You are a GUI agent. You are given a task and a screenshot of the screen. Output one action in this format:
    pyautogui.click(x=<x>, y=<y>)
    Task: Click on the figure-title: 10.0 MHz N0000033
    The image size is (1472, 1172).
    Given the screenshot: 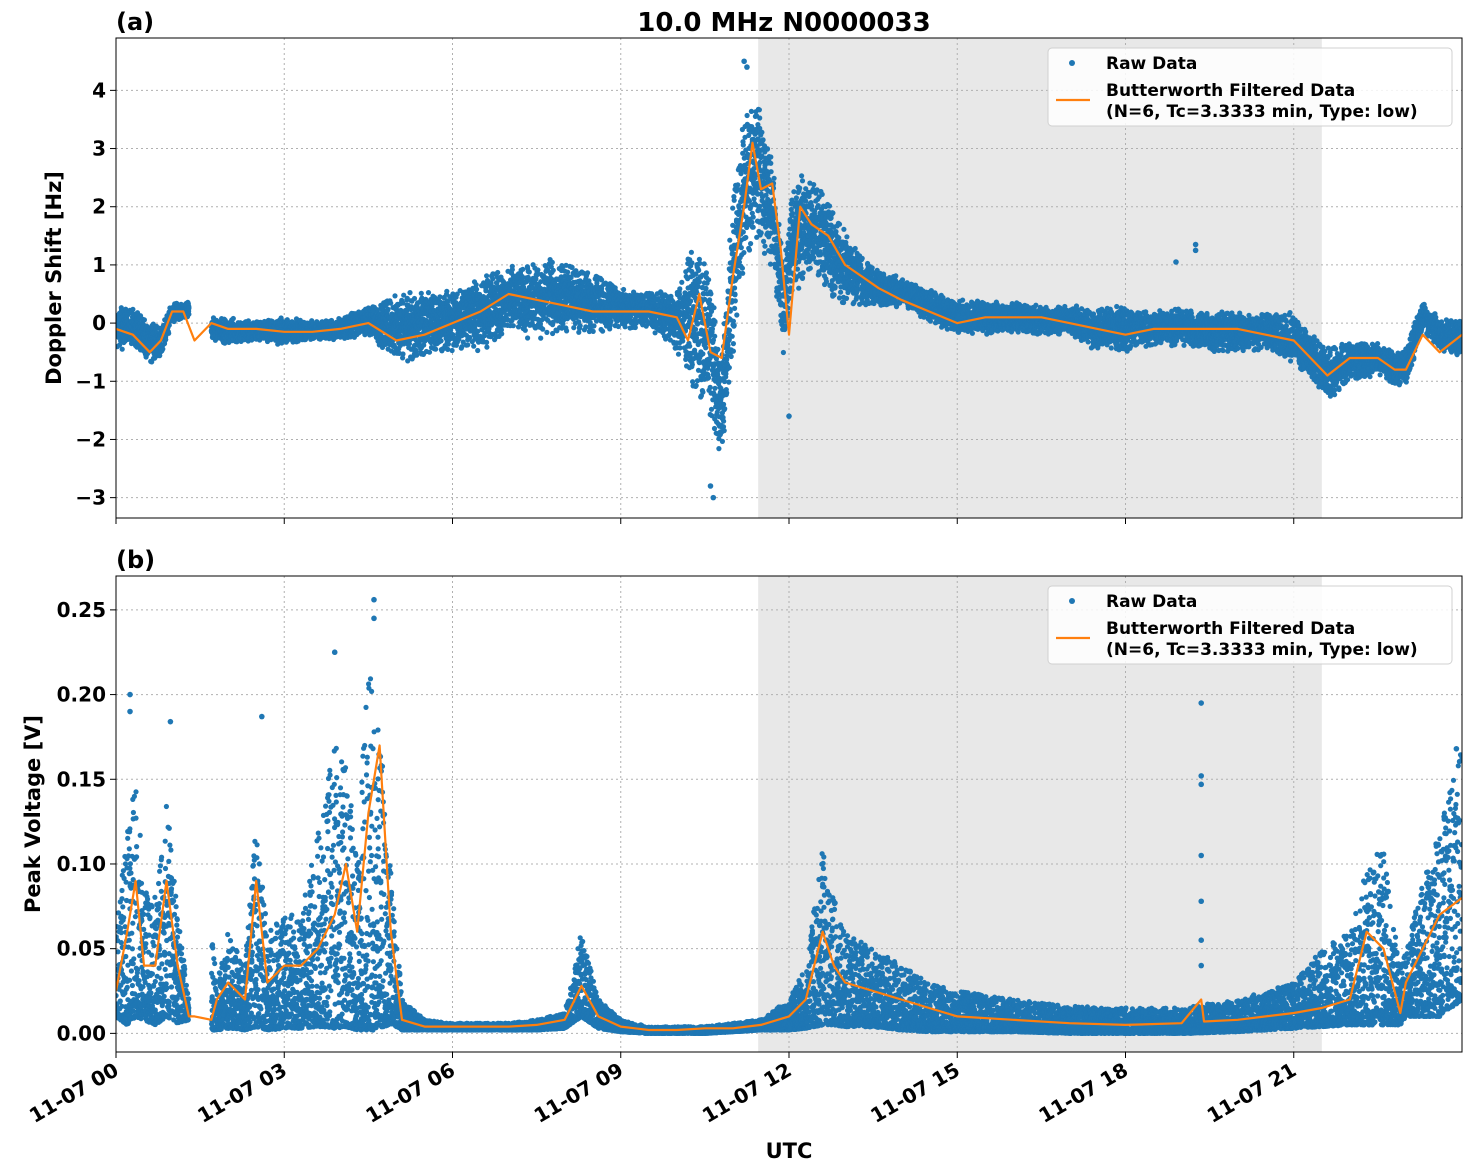 What is the action you would take?
    pyautogui.click(x=783, y=23)
    